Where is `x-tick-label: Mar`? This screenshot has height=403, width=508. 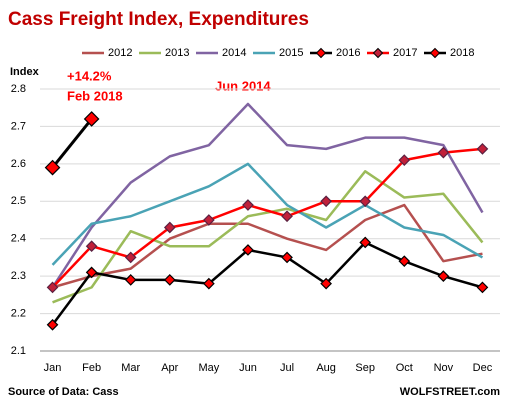
x-tick-label: Mar is located at coordinates (130, 368).